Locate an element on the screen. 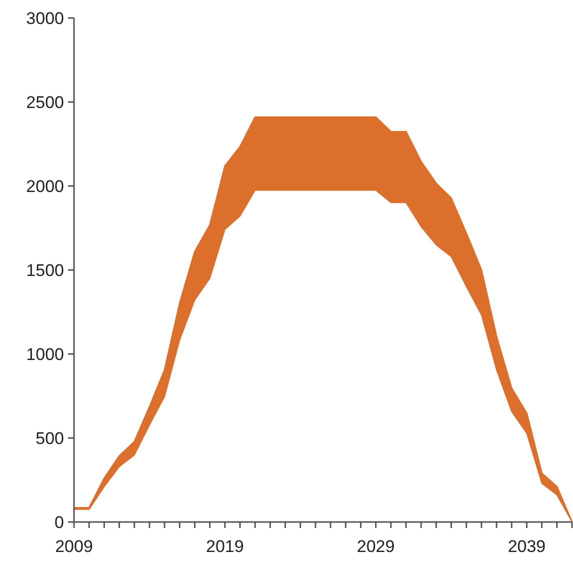  y-tick-label: 0 is located at coordinates (59, 522).